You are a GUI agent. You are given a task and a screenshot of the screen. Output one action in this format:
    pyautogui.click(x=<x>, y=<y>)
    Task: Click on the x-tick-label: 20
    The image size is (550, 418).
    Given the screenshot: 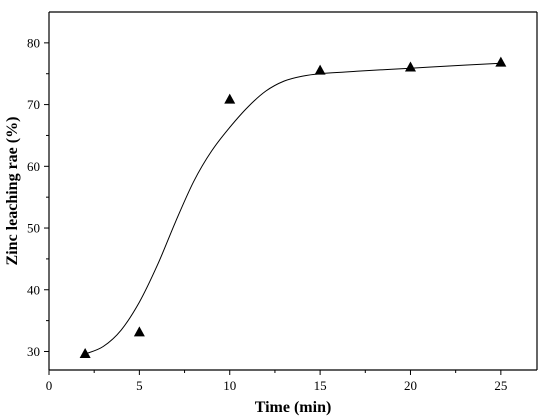 What is the action you would take?
    pyautogui.click(x=410, y=385)
    